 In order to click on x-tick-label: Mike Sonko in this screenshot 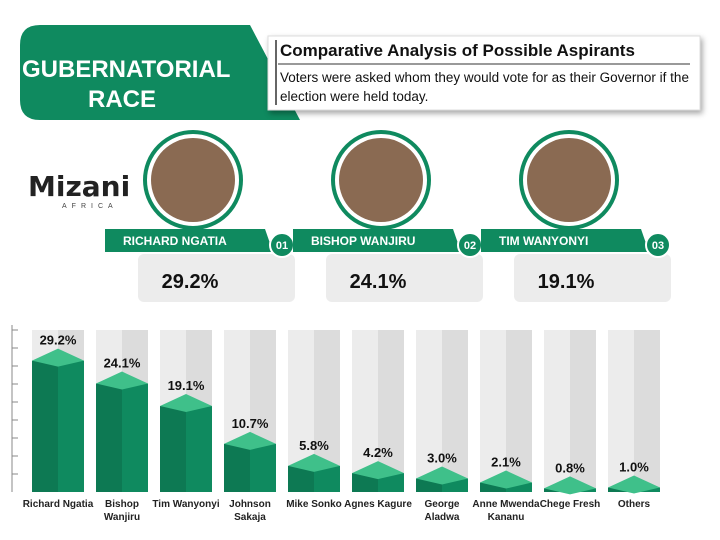, I will do `click(314, 504)`.